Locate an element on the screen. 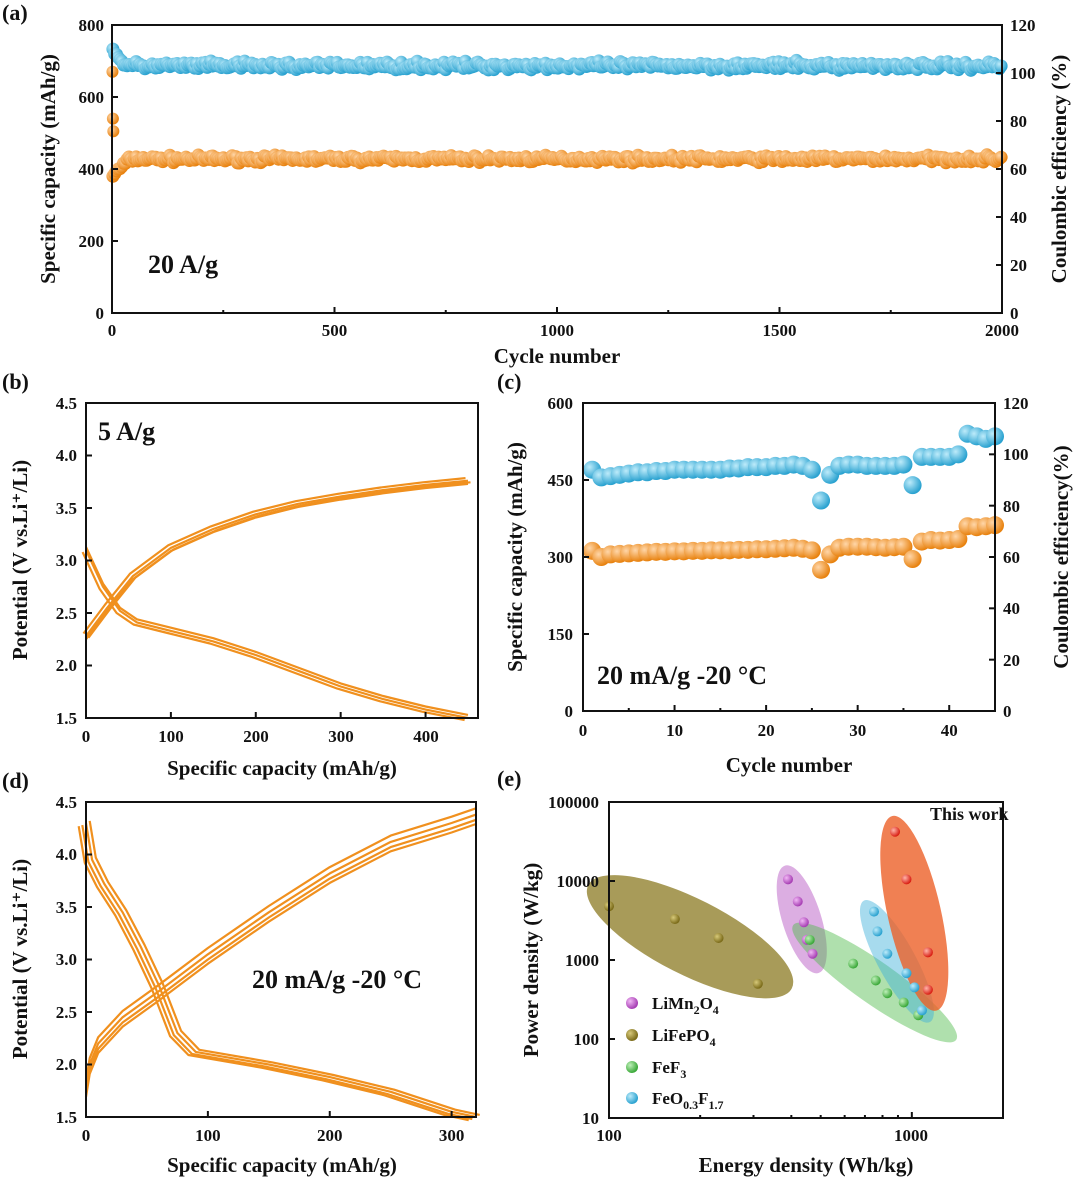 The width and height of the screenshot is (1080, 1183). x-tick-label: 30 is located at coordinates (857, 730).